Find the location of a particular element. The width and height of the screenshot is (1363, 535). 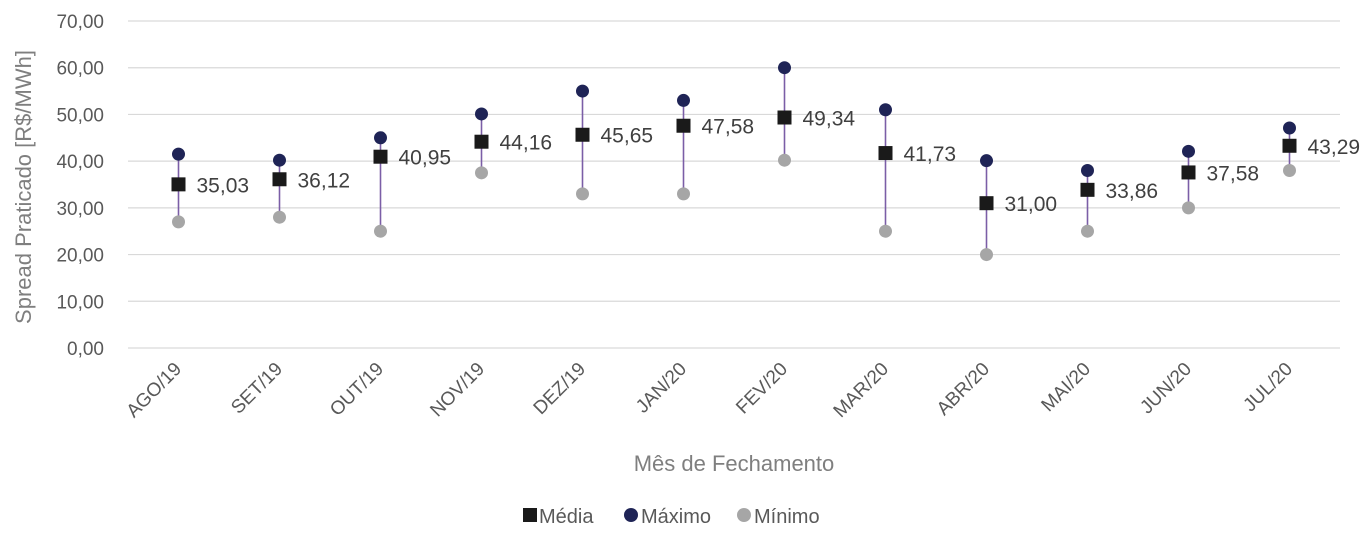

y-tick-label: 70,00 is located at coordinates (80, 22).